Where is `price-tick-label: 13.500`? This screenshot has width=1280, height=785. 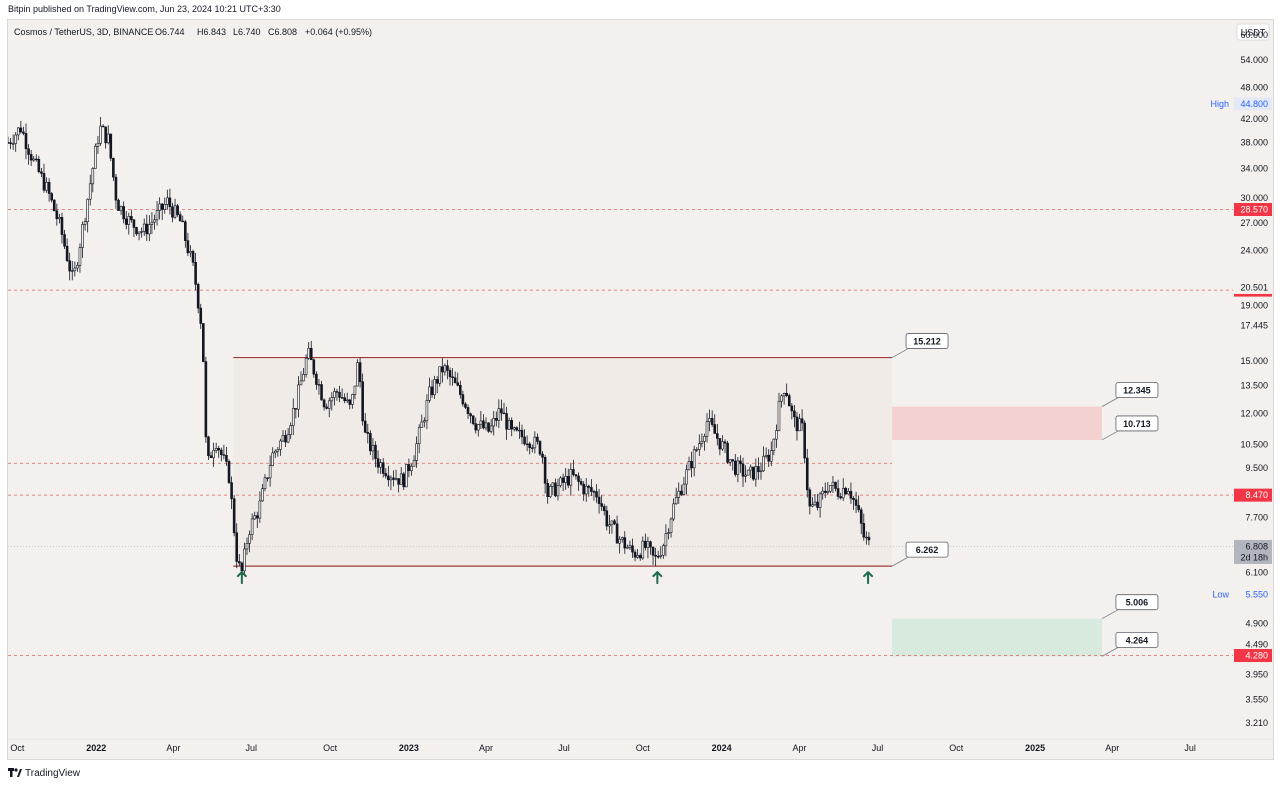 price-tick-label: 13.500 is located at coordinates (1254, 386).